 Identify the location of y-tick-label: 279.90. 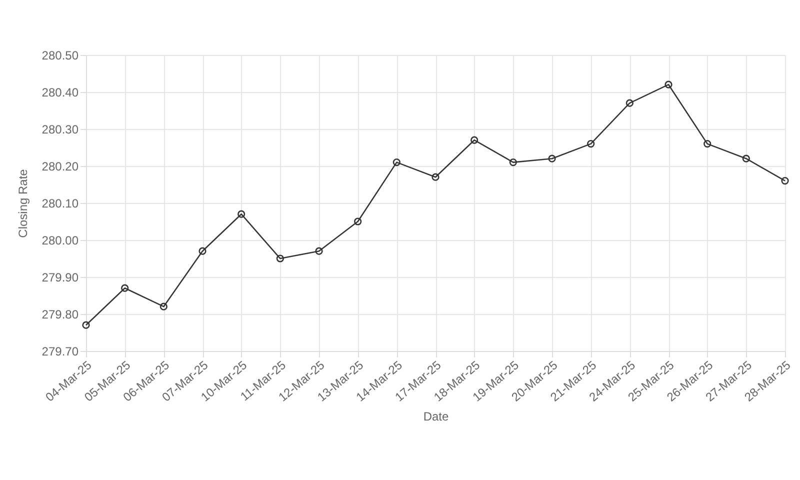
(60, 277).